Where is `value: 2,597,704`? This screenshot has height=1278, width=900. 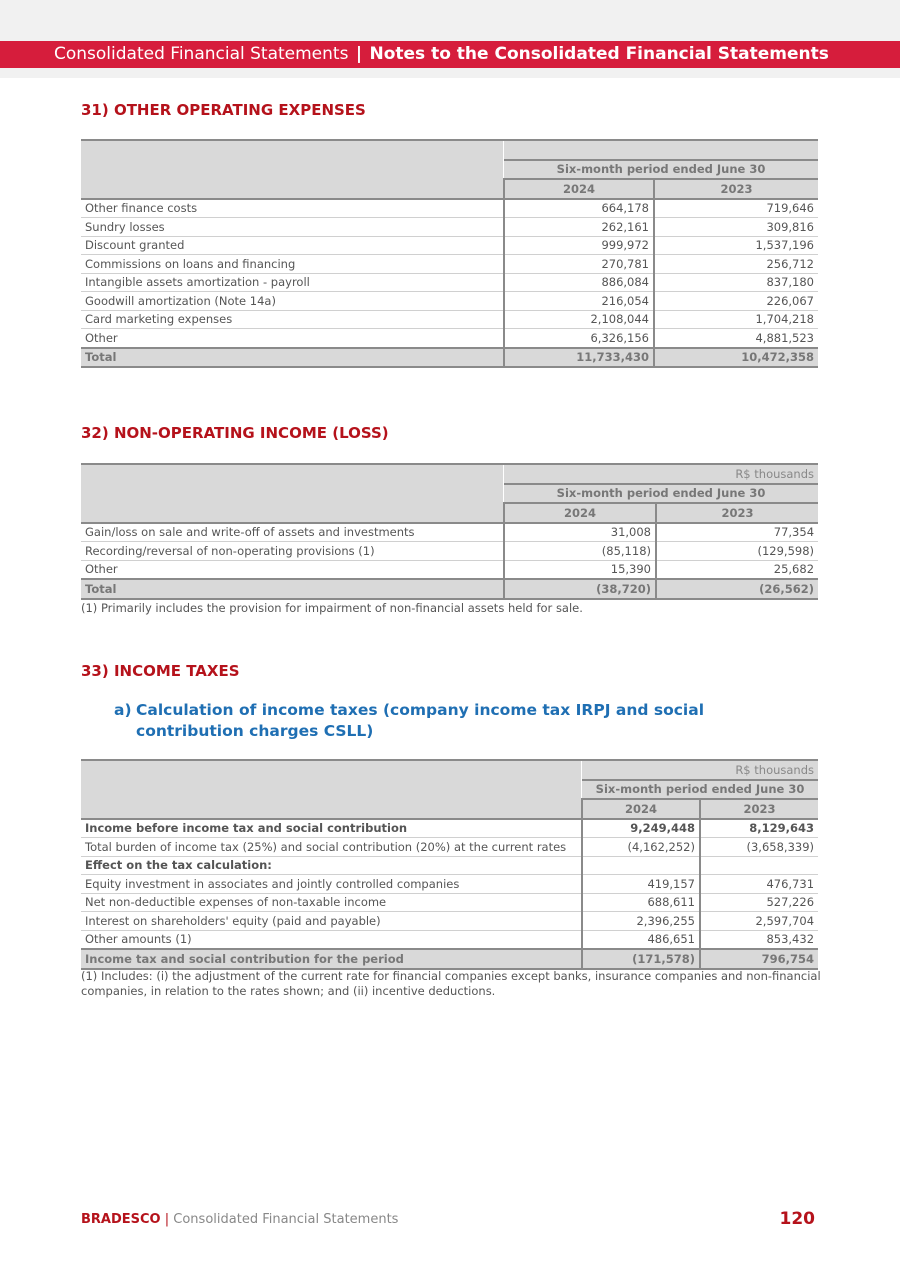 value: 2,597,704 is located at coordinates (758, 921).